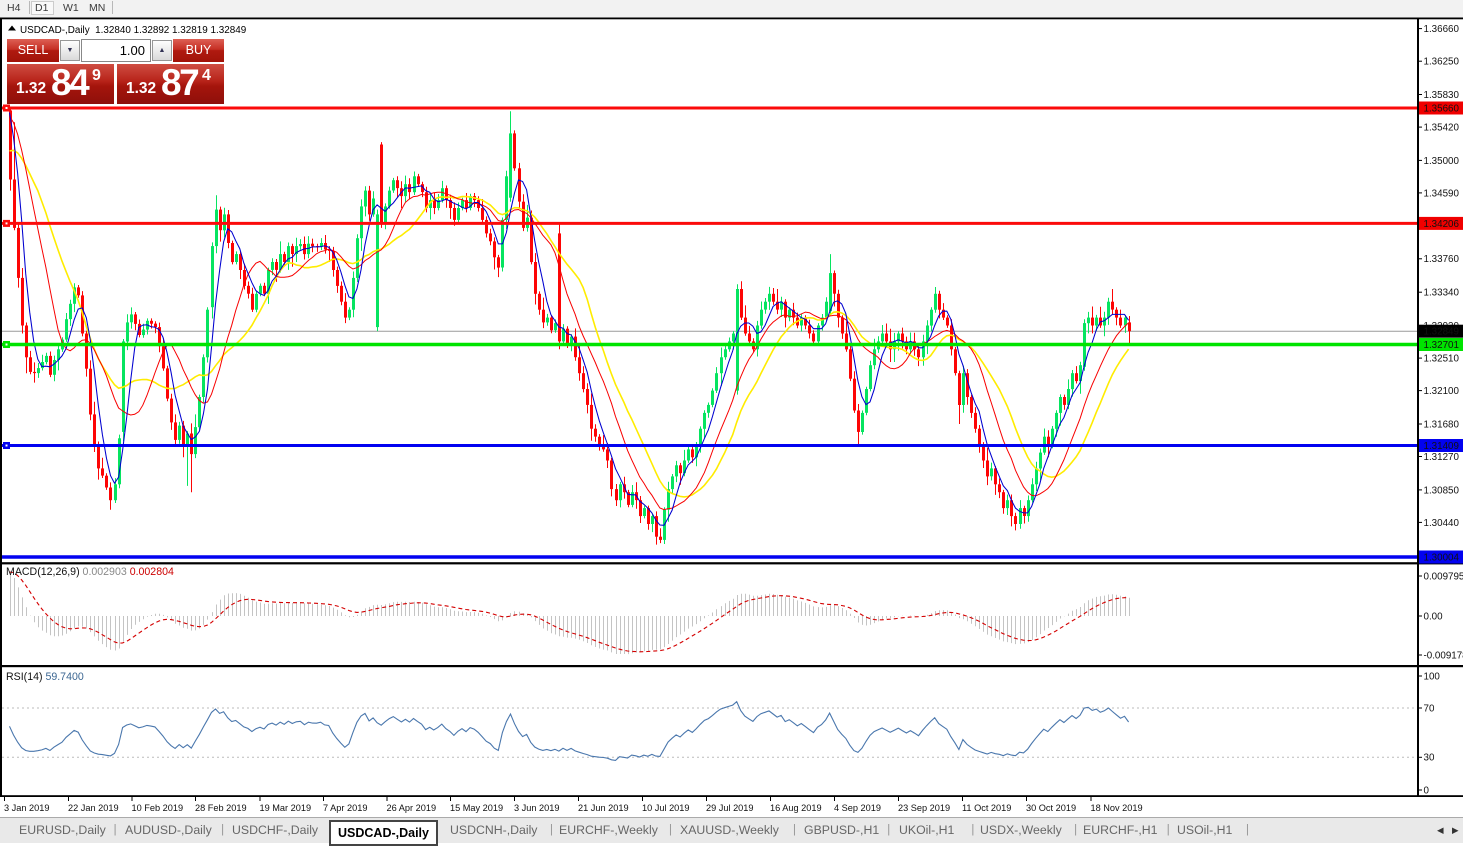  I want to click on svg-text: 7 Apr 2019, so click(345, 808).